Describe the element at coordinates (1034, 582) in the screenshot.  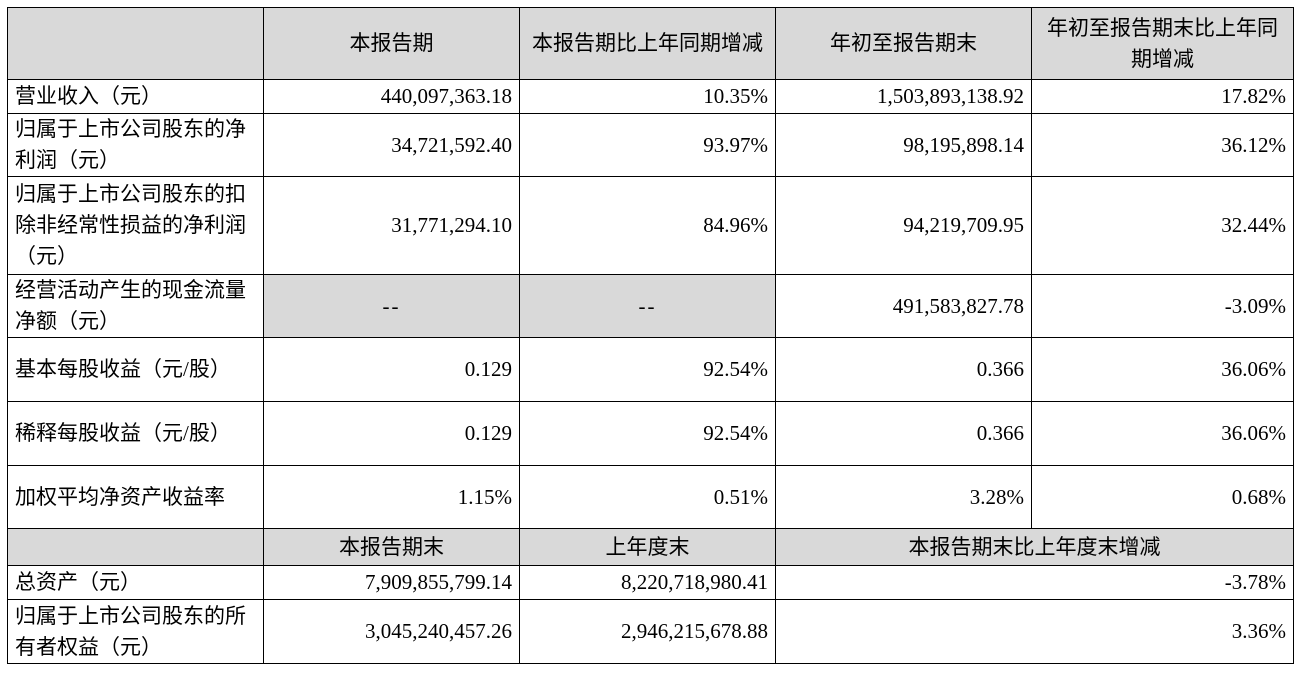
I see `cell-change-vs-prior-year-end: -3.78%` at that location.